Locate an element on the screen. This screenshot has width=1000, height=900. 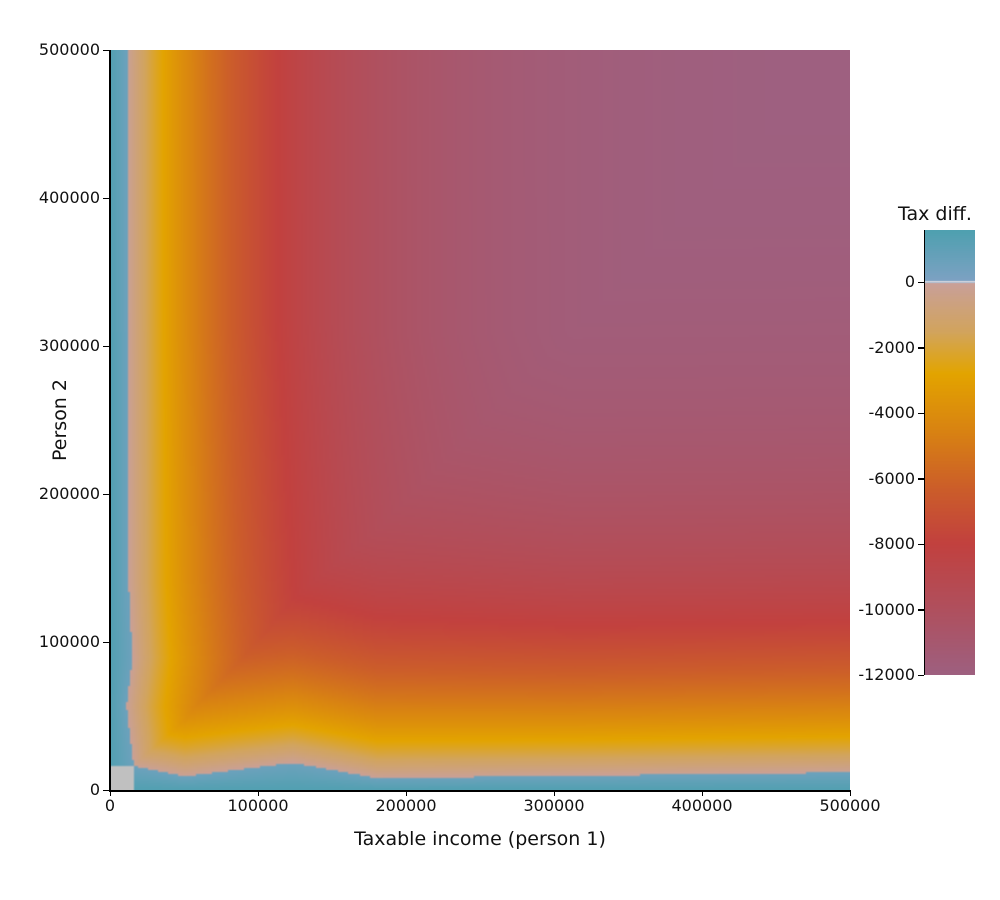
y-tick-label: 0 is located at coordinates (94, 789).